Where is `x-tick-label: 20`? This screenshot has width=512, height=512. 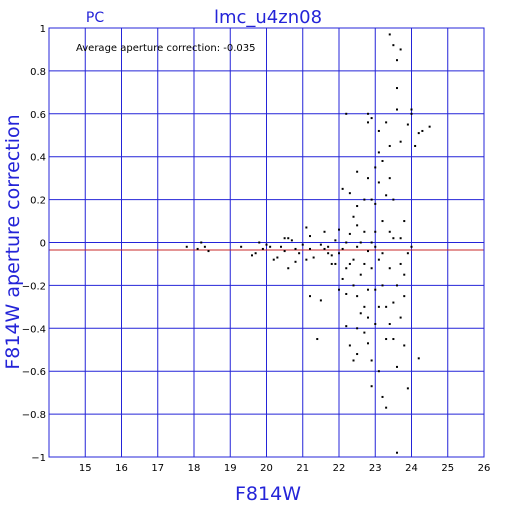 x-tick-label: 20 is located at coordinates (266, 468).